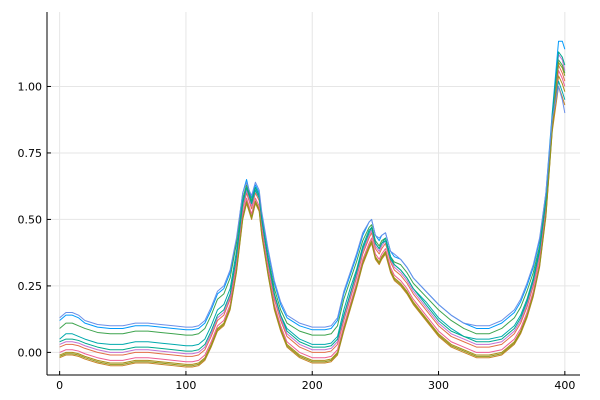 The image size is (600, 400). I want to click on y-tick-label: 0.25, so click(30, 286).